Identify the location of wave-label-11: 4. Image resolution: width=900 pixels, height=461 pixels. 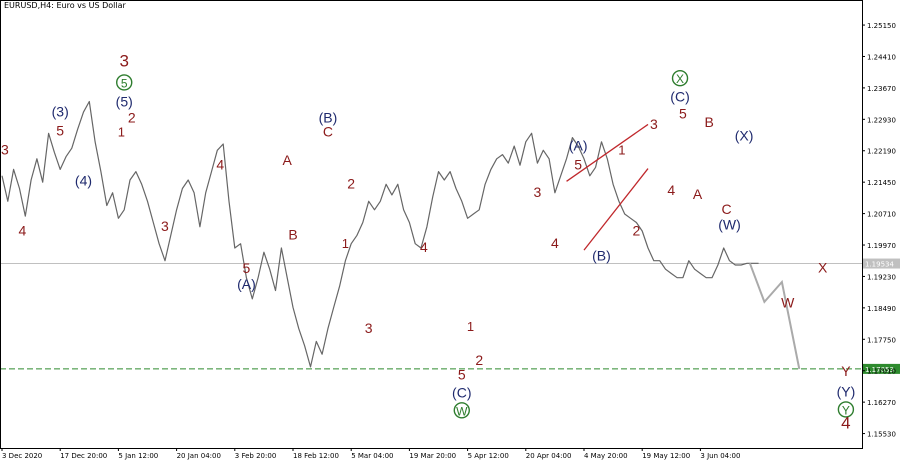
(220, 164).